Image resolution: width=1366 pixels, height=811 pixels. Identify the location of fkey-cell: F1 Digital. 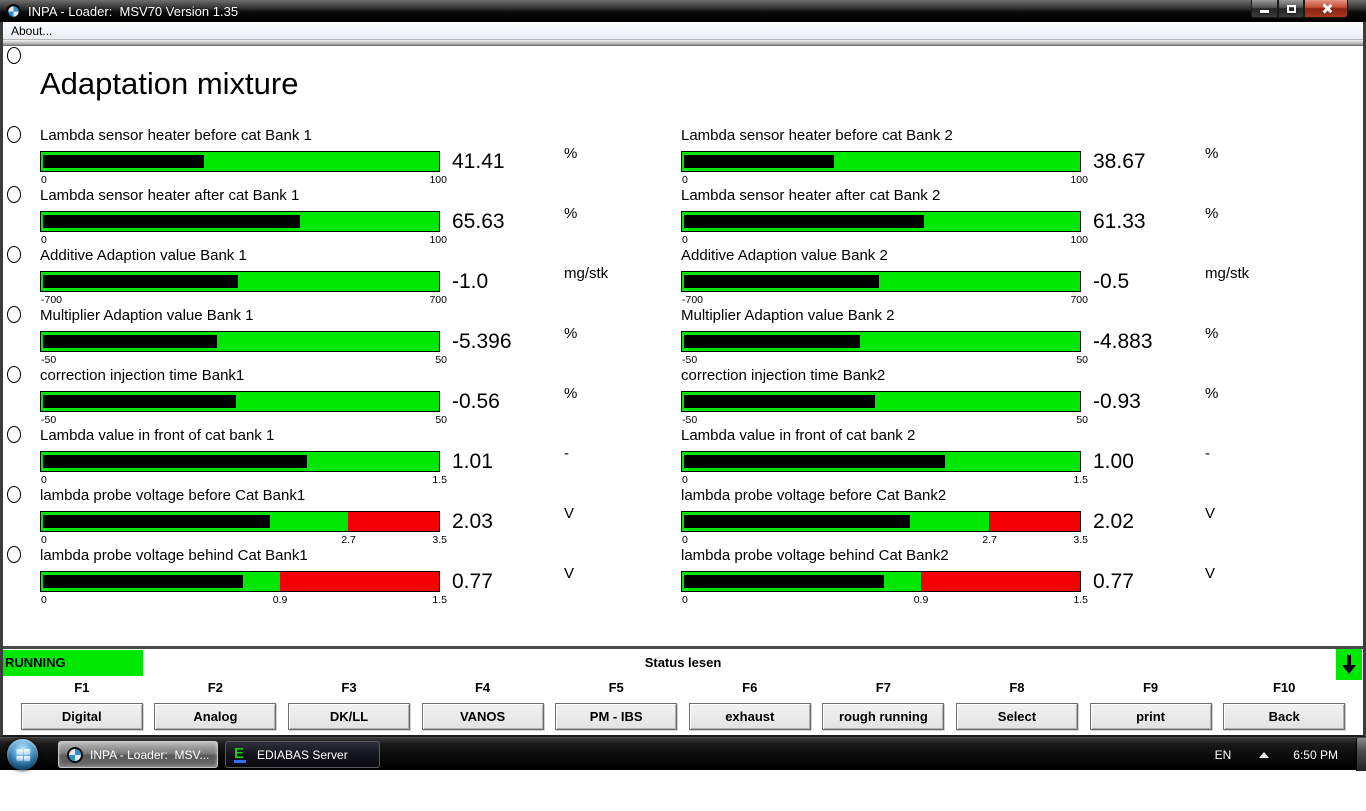
(82, 706).